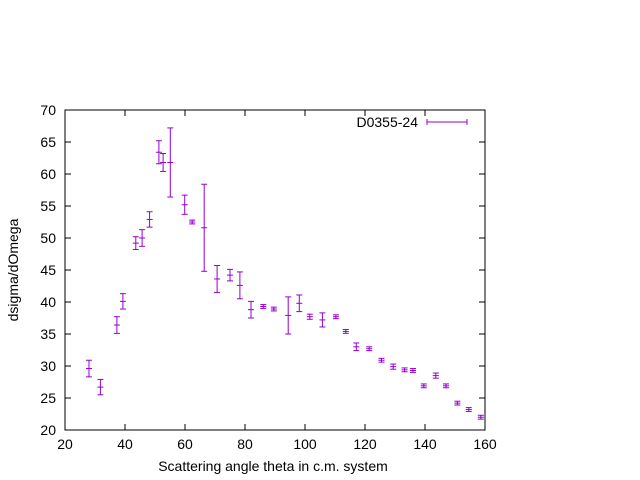 This screenshot has width=640, height=480. What do you see at coordinates (485, 444) in the screenshot?
I see `x-tick-label: 160` at bounding box center [485, 444].